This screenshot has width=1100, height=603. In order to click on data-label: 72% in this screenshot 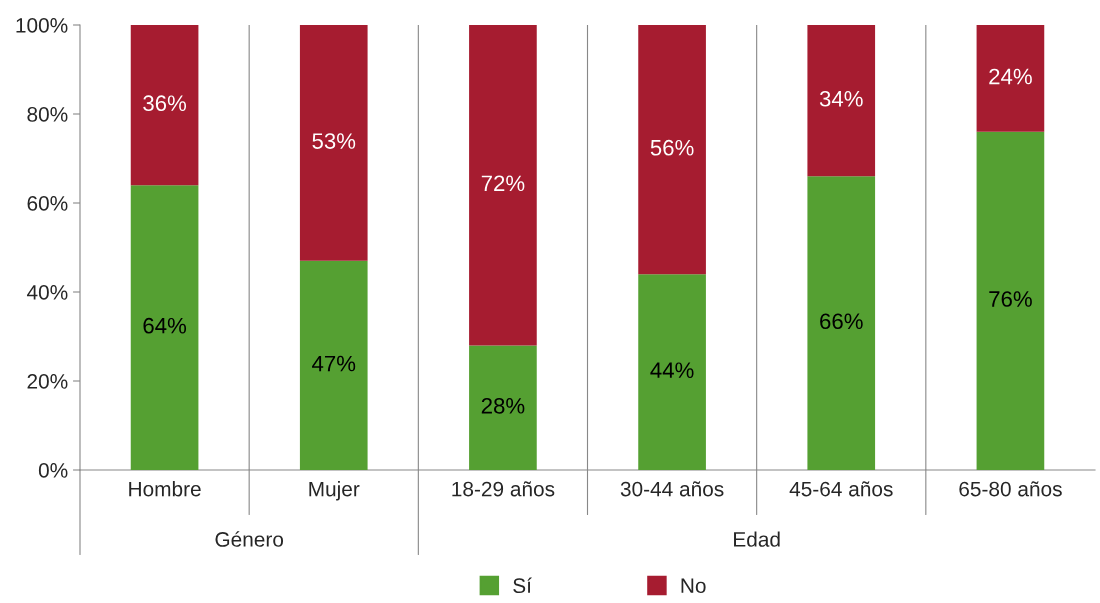, I will do `click(503, 183)`.